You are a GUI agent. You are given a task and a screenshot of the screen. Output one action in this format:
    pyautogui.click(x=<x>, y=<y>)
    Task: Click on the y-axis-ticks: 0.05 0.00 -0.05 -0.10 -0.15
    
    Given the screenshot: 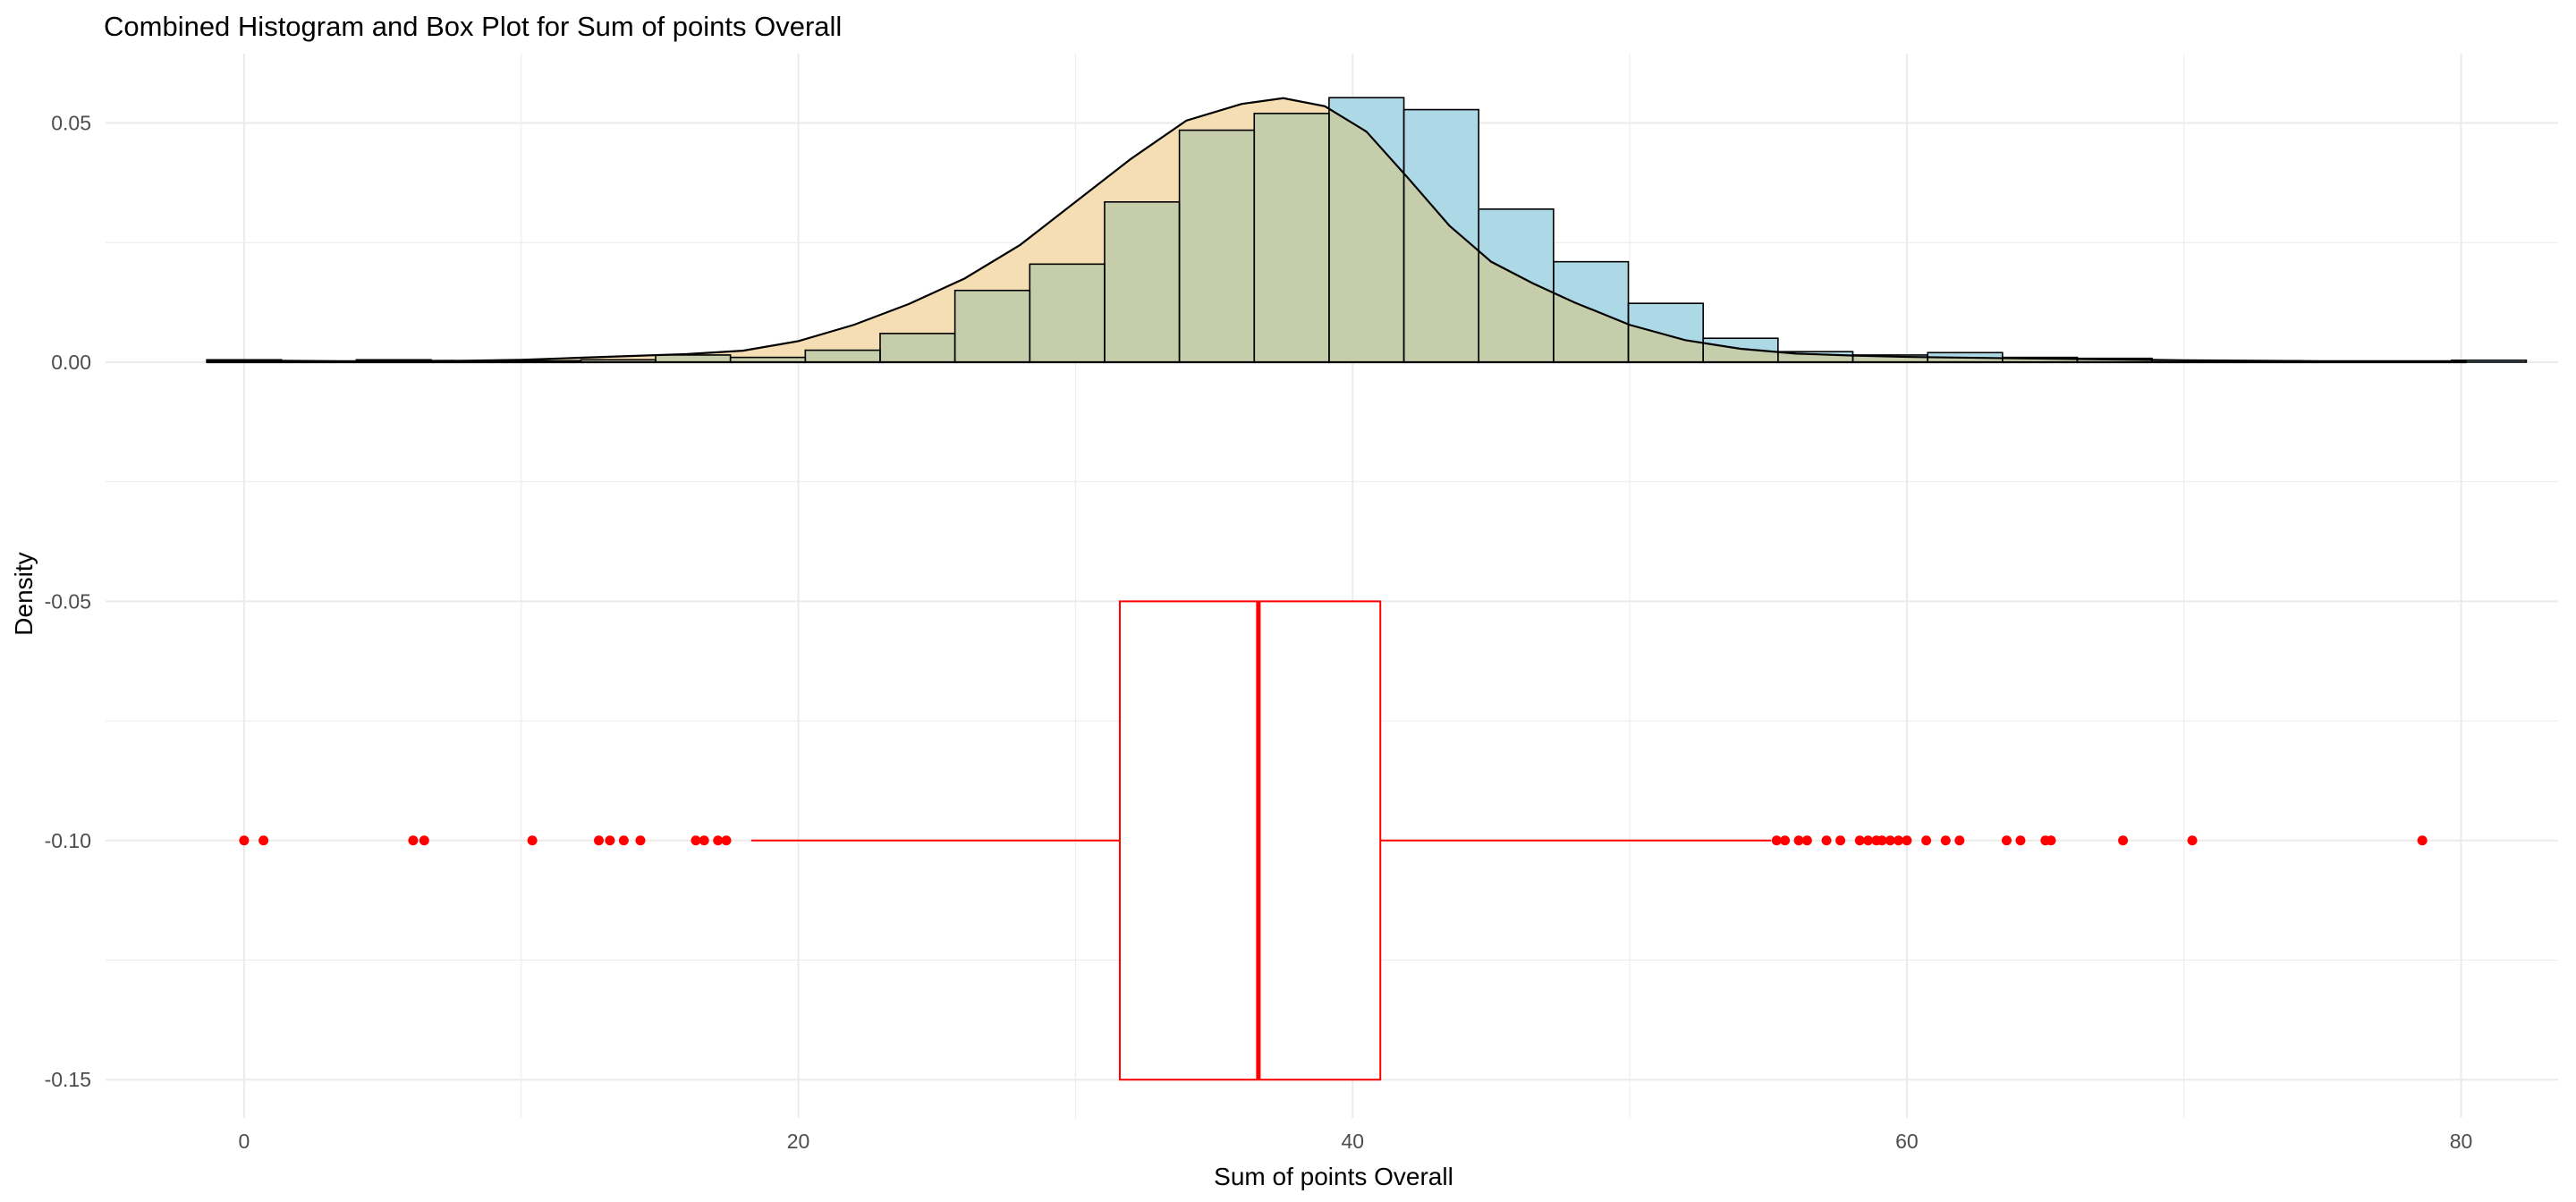 What is the action you would take?
    pyautogui.click(x=68, y=602)
    